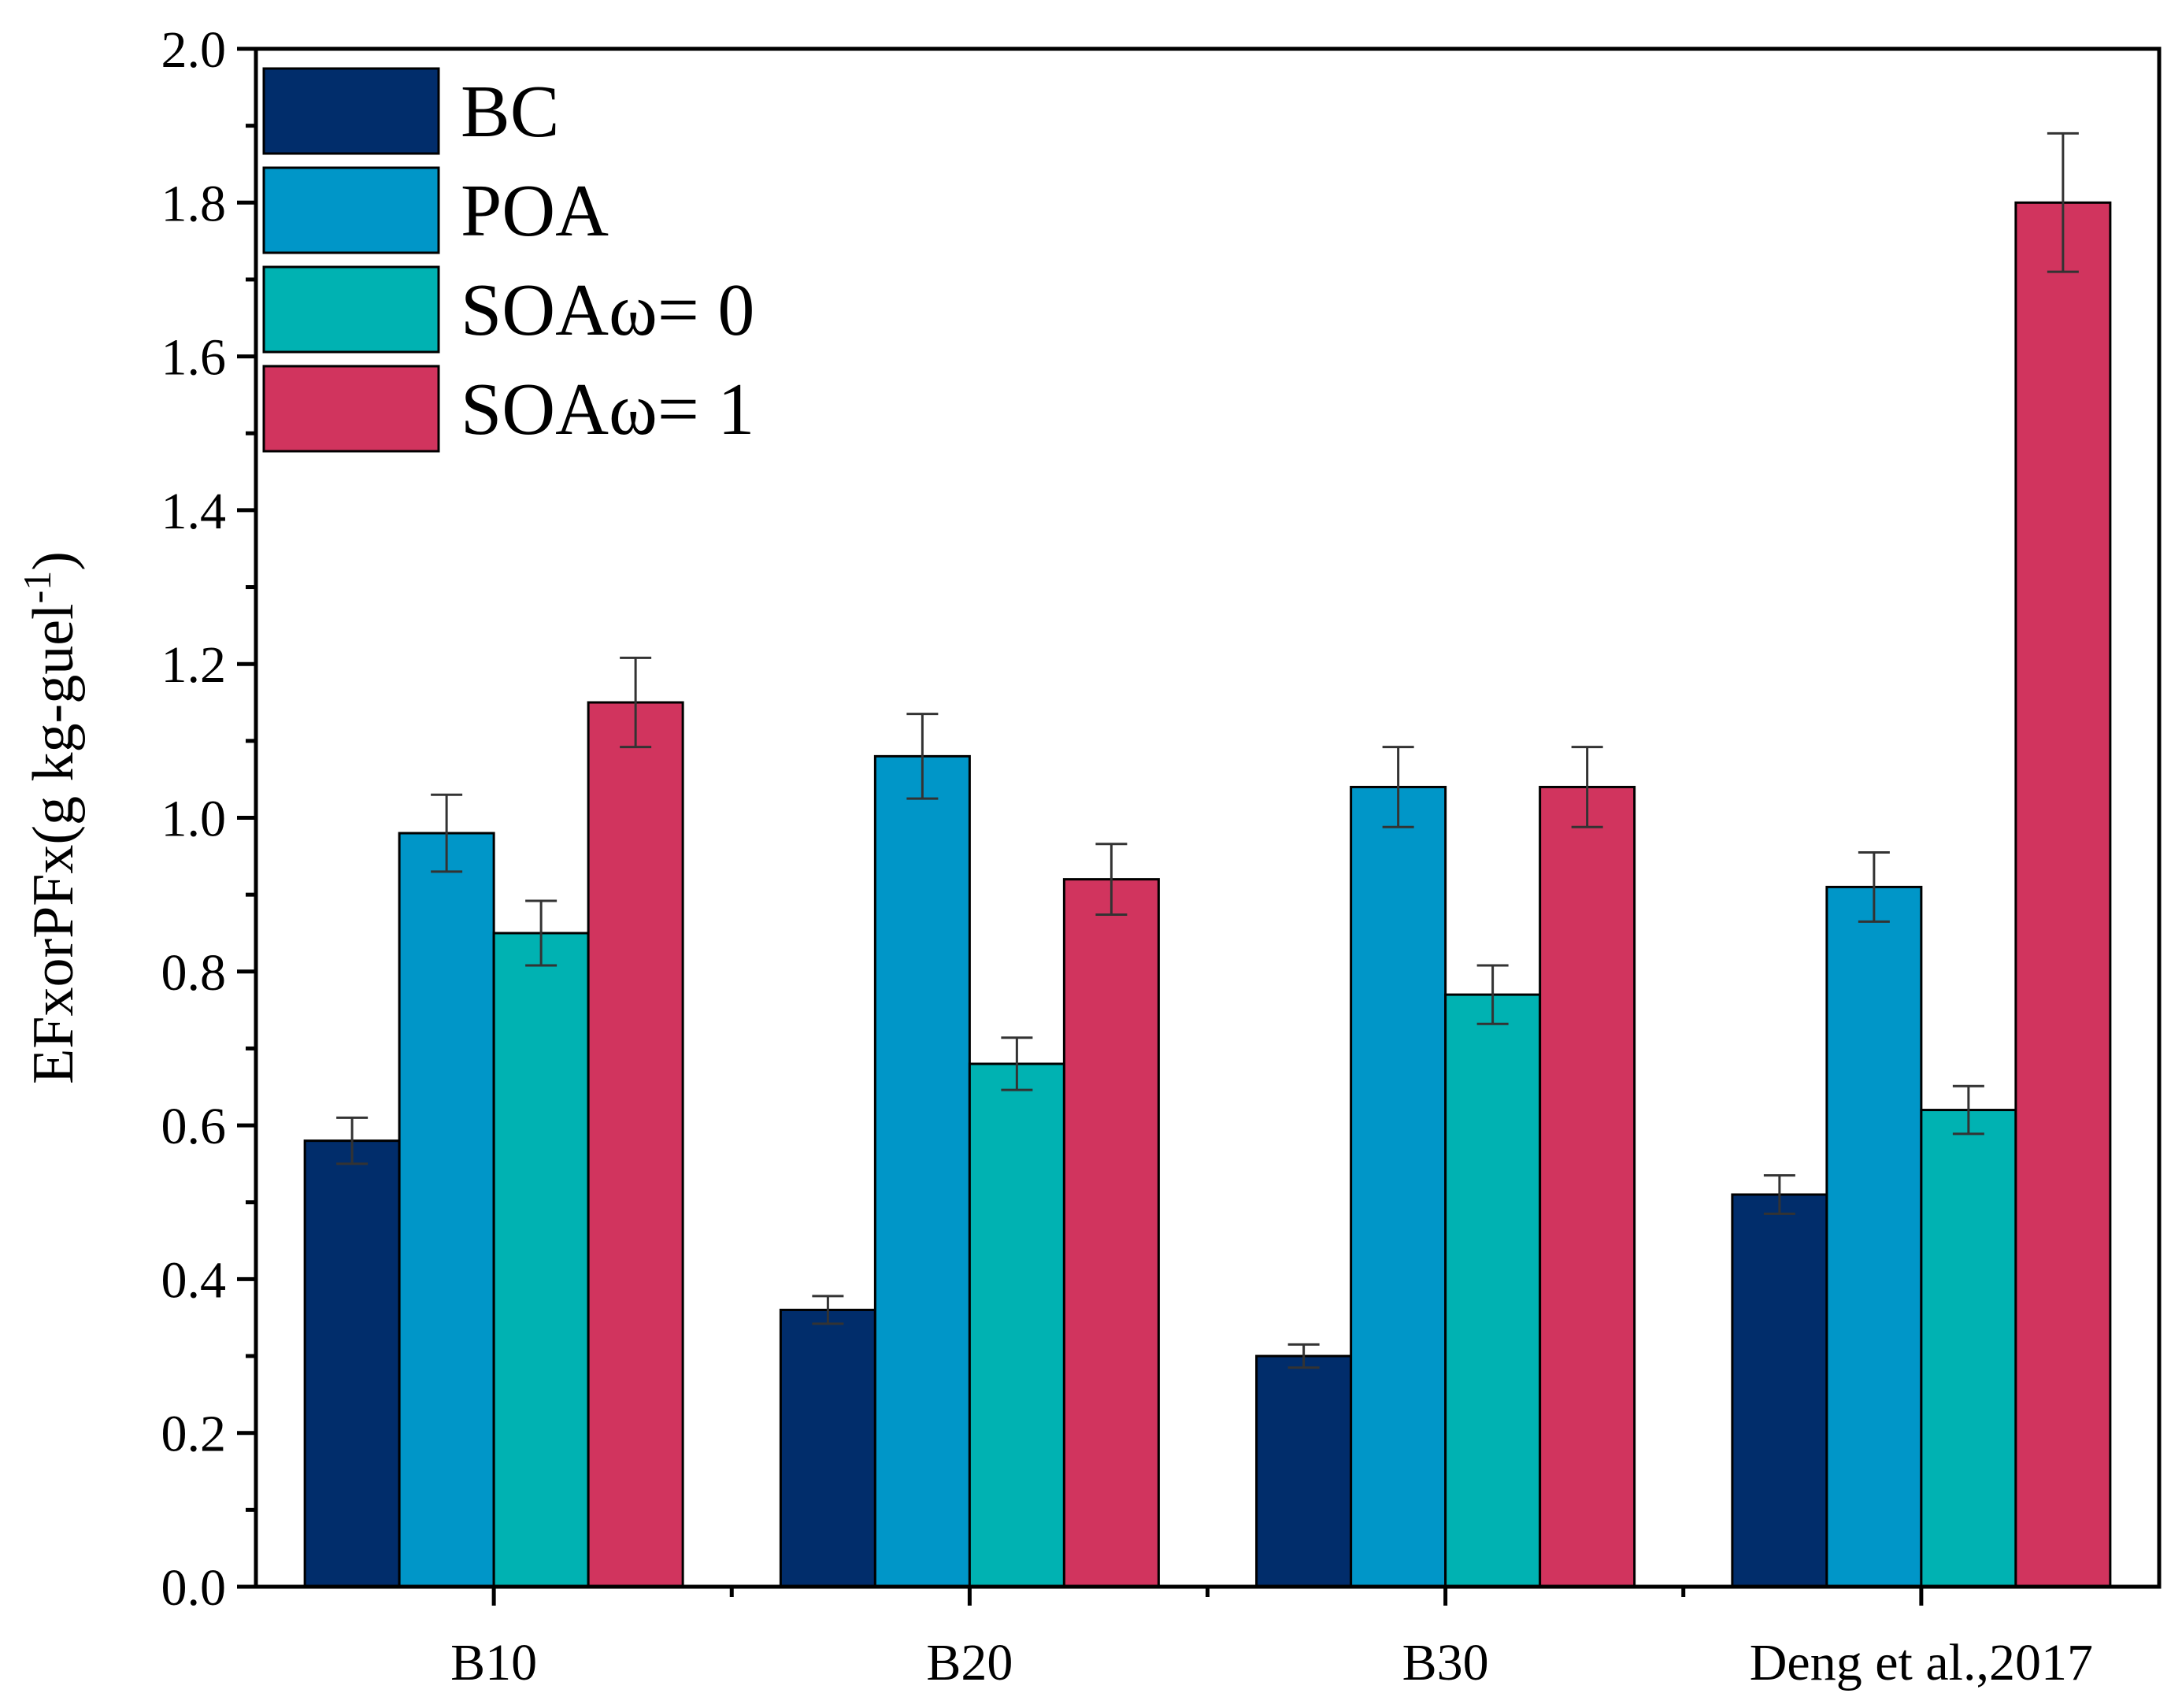 The height and width of the screenshot is (1708, 2182). Describe the element at coordinates (194, 819) in the screenshot. I see `y-tick-label: 1.0` at that location.